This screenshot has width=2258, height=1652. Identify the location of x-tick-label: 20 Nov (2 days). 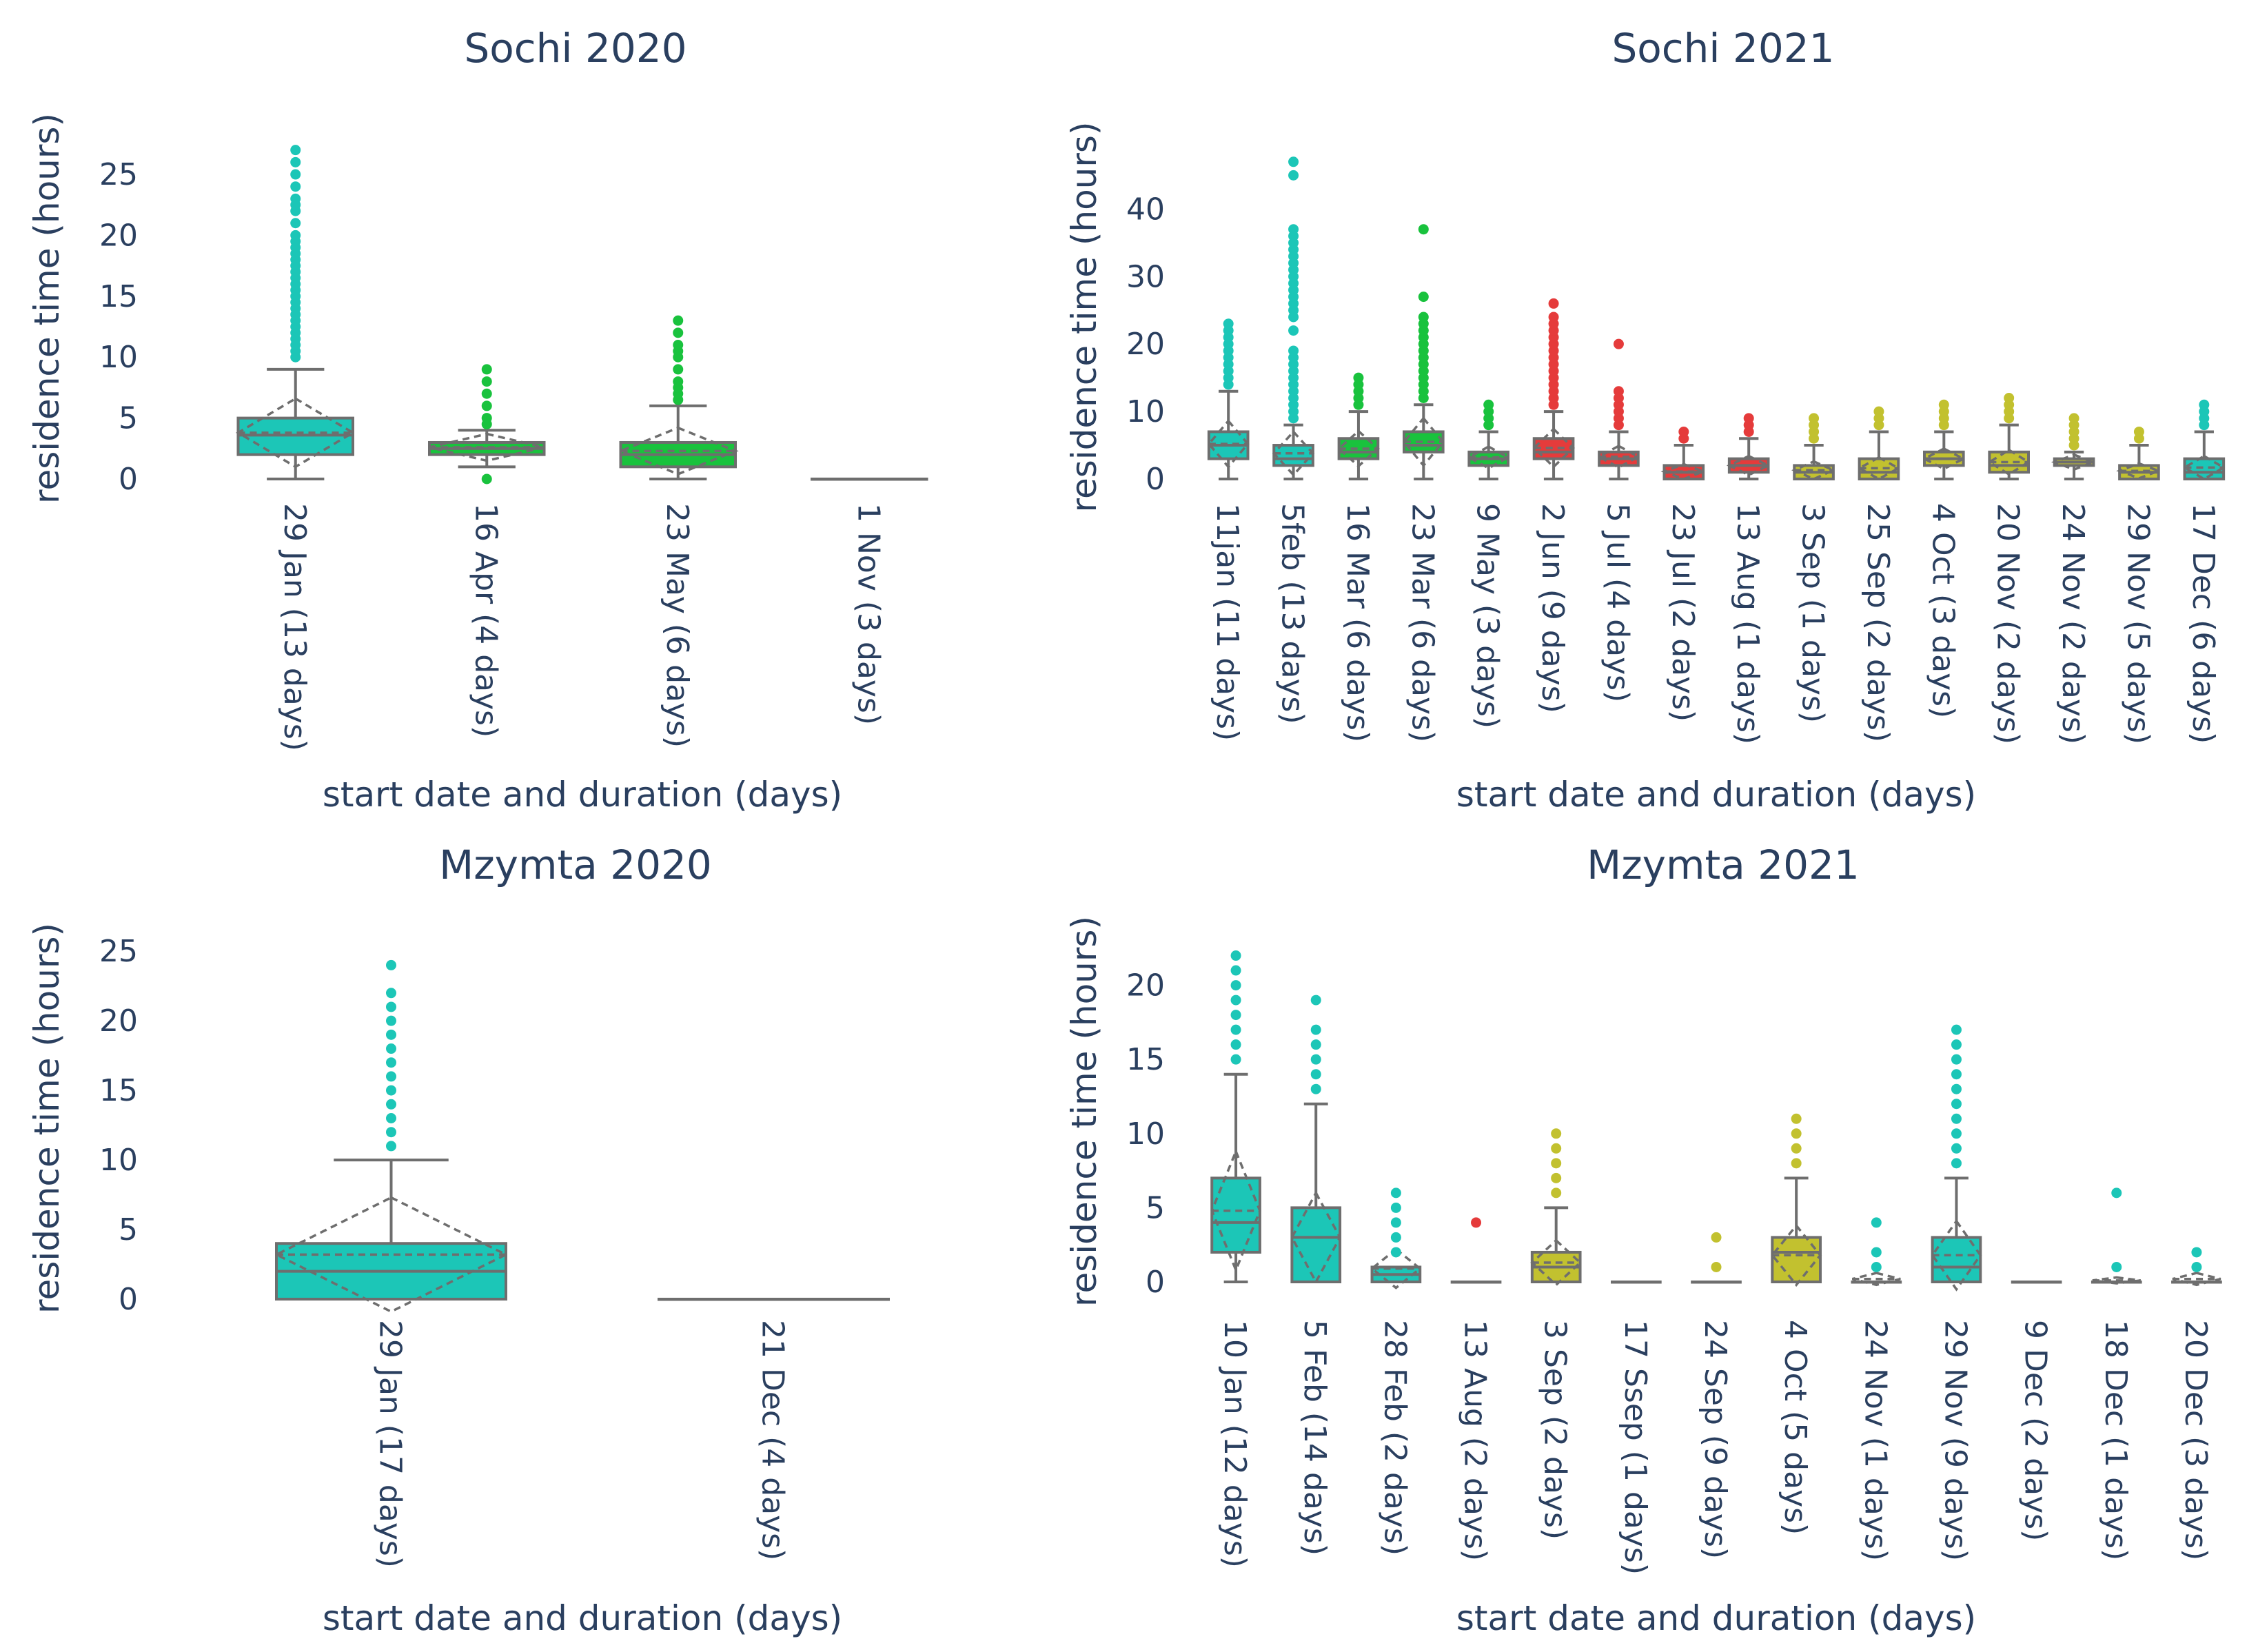
(2008, 624).